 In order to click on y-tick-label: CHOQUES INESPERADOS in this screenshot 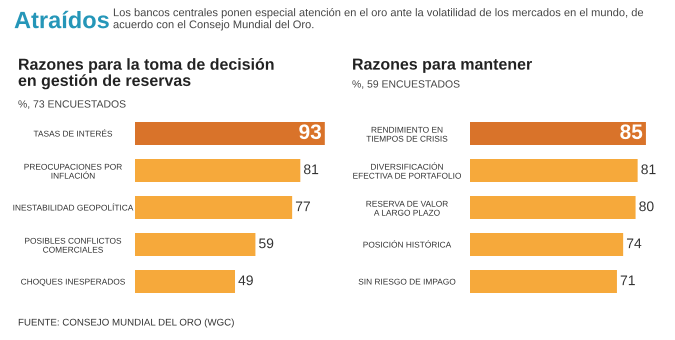, I will do `click(73, 282)`.